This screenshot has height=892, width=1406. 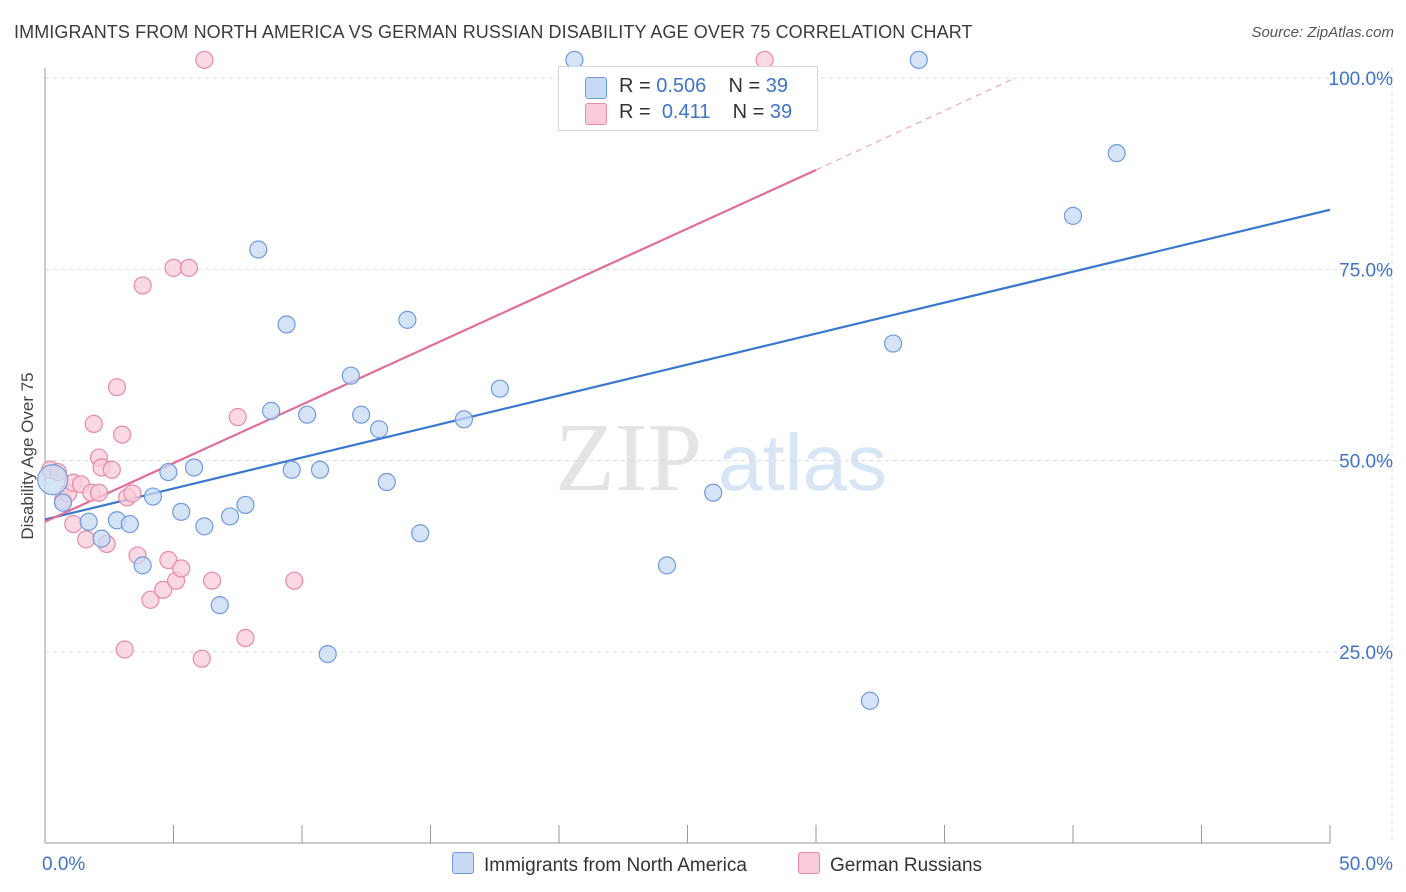 What do you see at coordinates (1322, 32) in the screenshot?
I see `source-label: Source: ZipAtlas.com` at bounding box center [1322, 32].